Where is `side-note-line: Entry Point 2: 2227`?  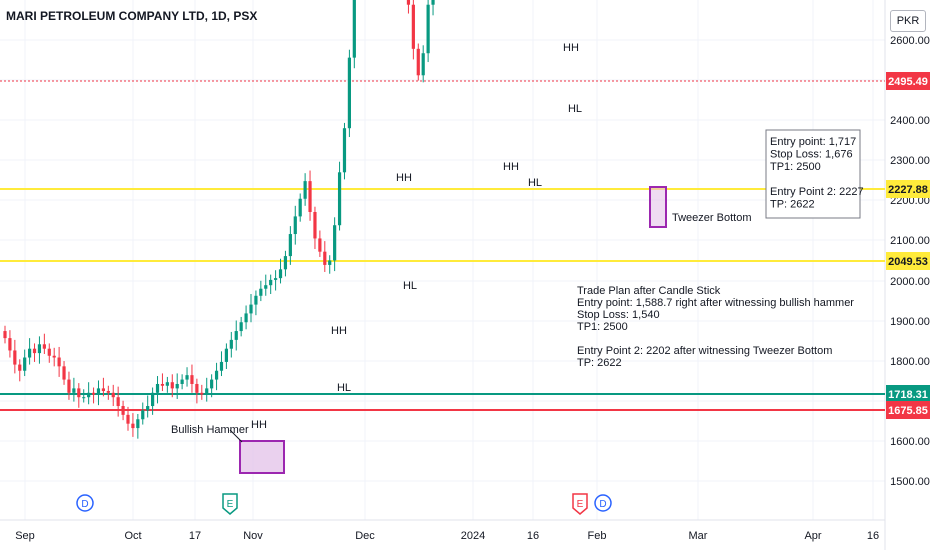
side-note-line: Entry Point 2: 2227 is located at coordinates (817, 192).